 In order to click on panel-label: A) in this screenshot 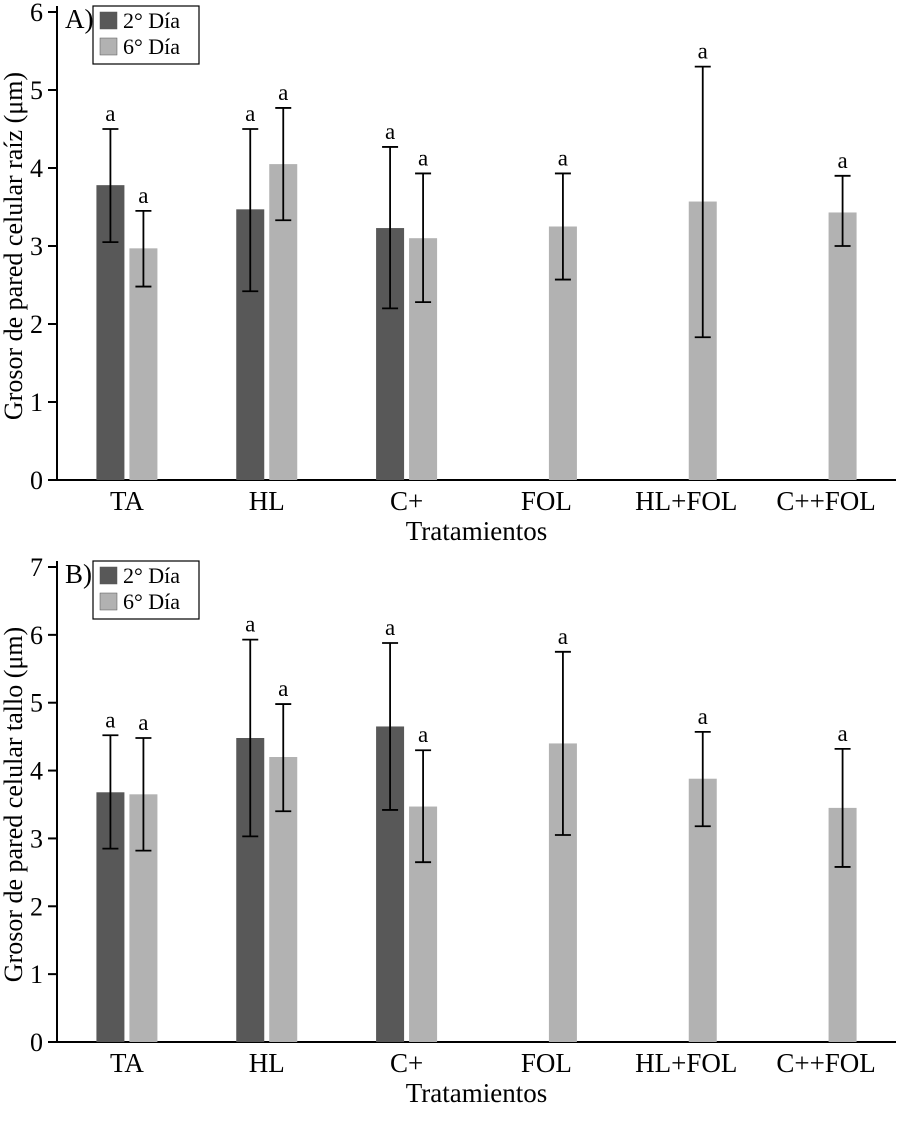, I will do `click(79, 19)`.